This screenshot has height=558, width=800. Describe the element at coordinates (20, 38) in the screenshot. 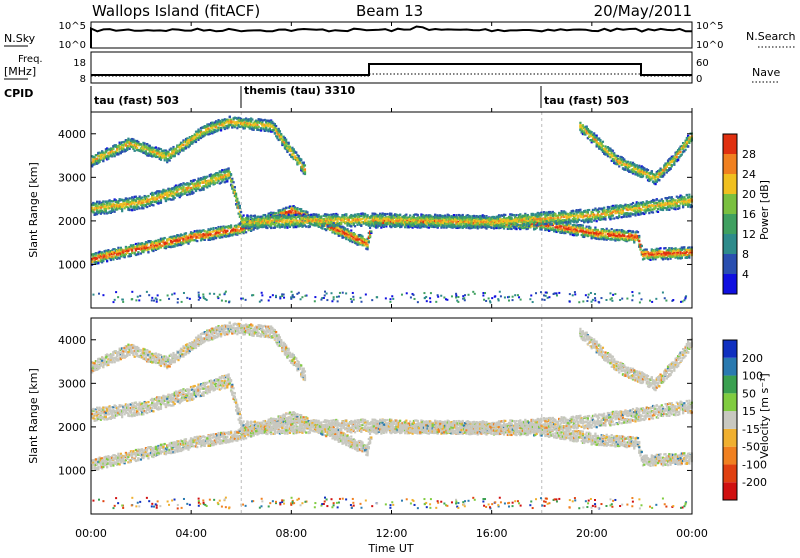

I see `noise-sky-label: N.Sky` at that location.